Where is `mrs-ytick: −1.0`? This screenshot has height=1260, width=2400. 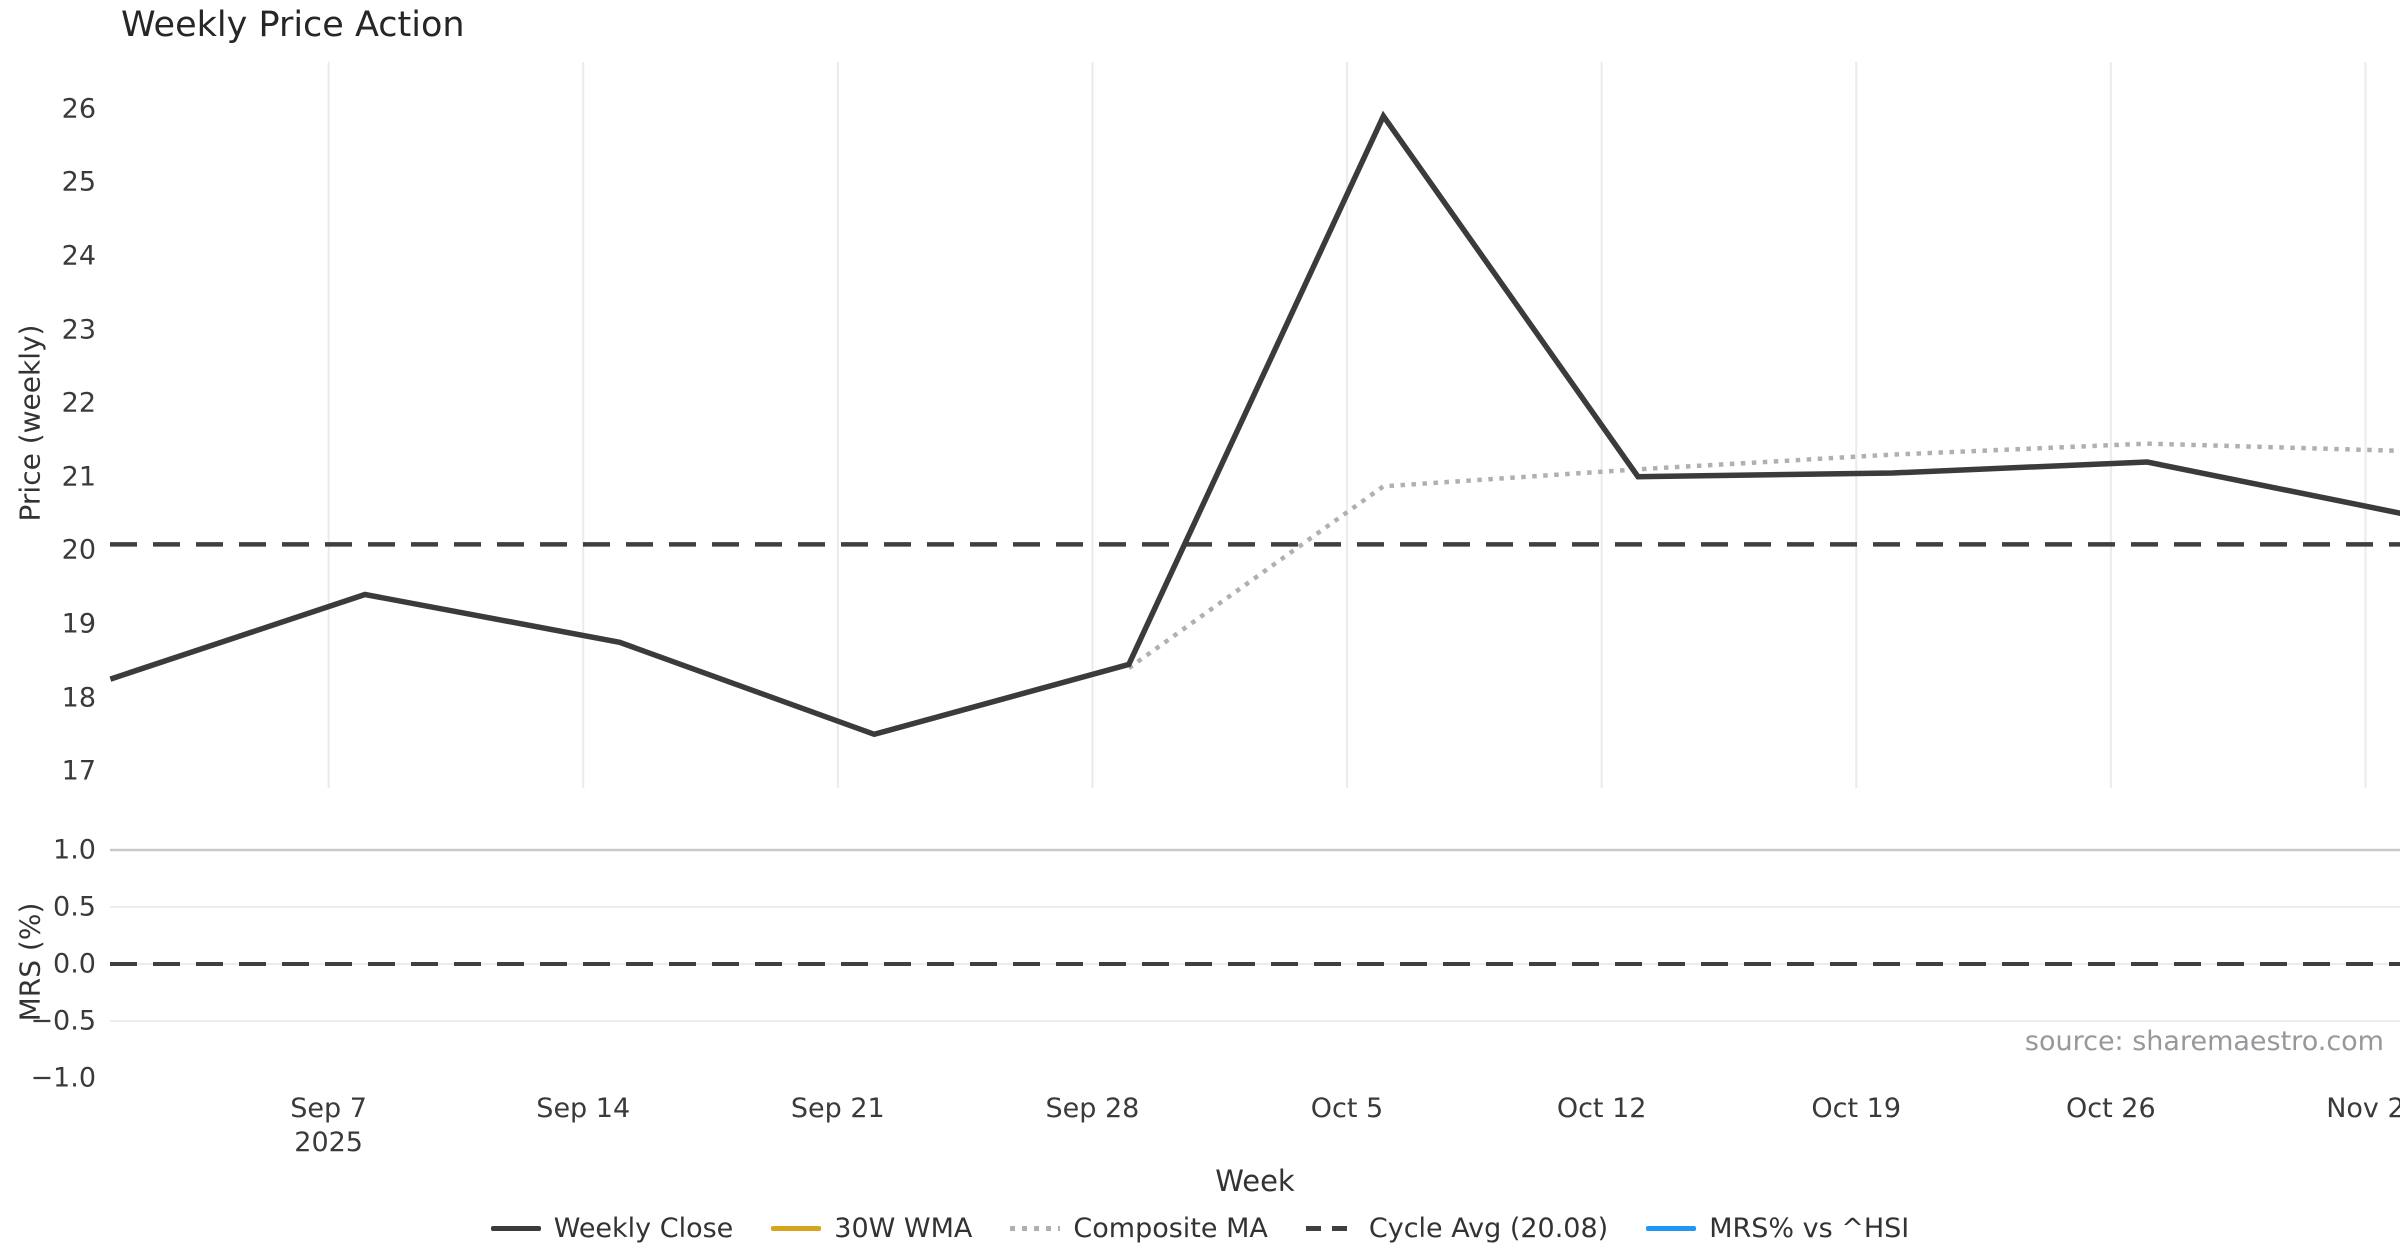 mrs-ytick: −1.0 is located at coordinates (63, 1078).